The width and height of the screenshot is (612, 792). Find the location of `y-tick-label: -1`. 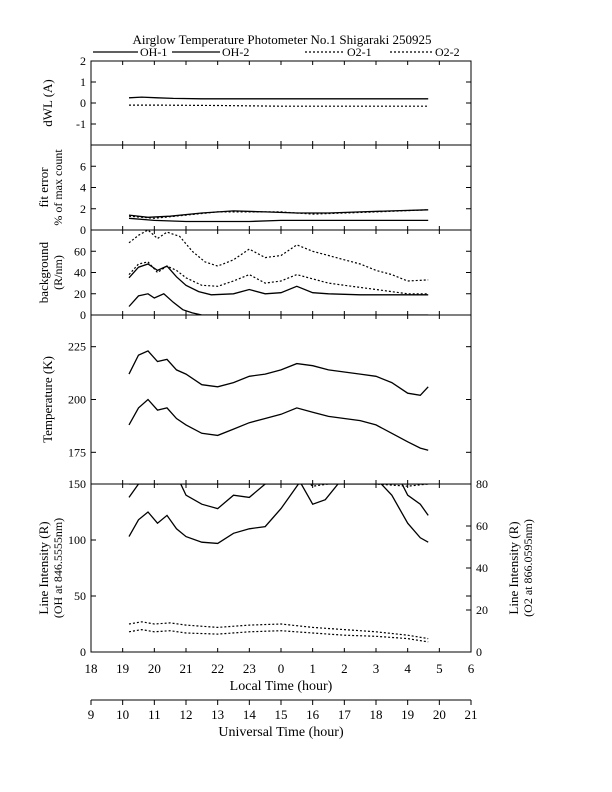

y-tick-label: -1 is located at coordinates (81, 124).